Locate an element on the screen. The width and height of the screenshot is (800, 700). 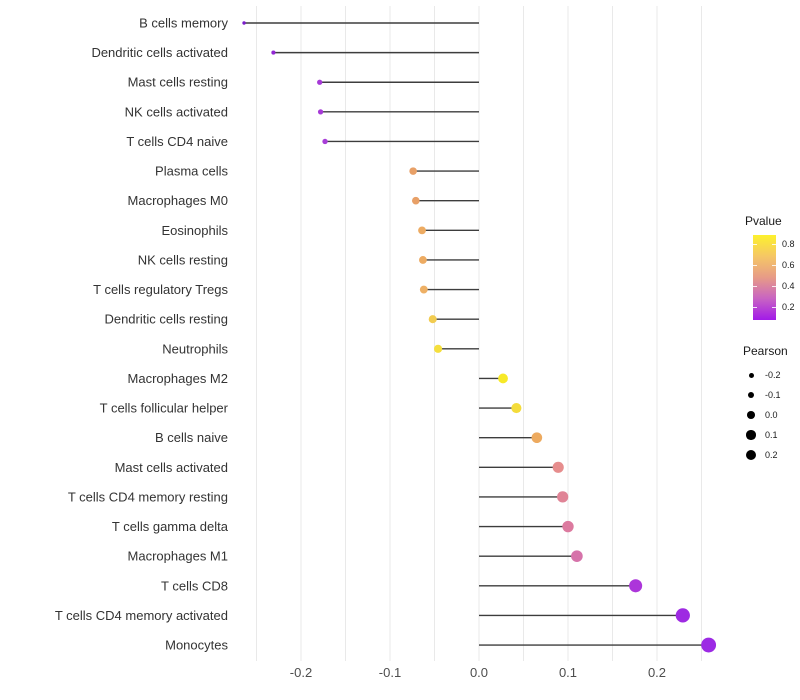
ylabel-b-cells-naive: B cells naive is located at coordinates (191, 437).